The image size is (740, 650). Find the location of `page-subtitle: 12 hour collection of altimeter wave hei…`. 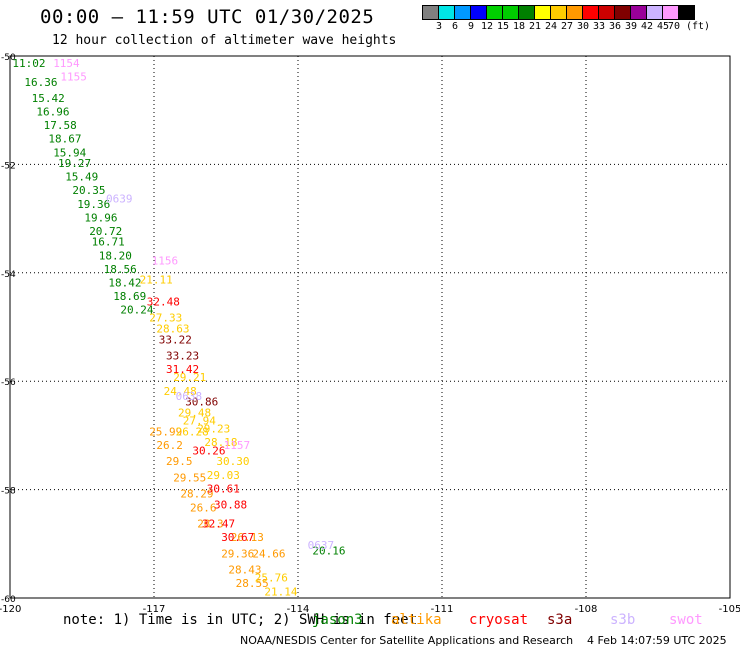

page-subtitle: 12 hour collection of altimeter wave hei… is located at coordinates (224, 40).